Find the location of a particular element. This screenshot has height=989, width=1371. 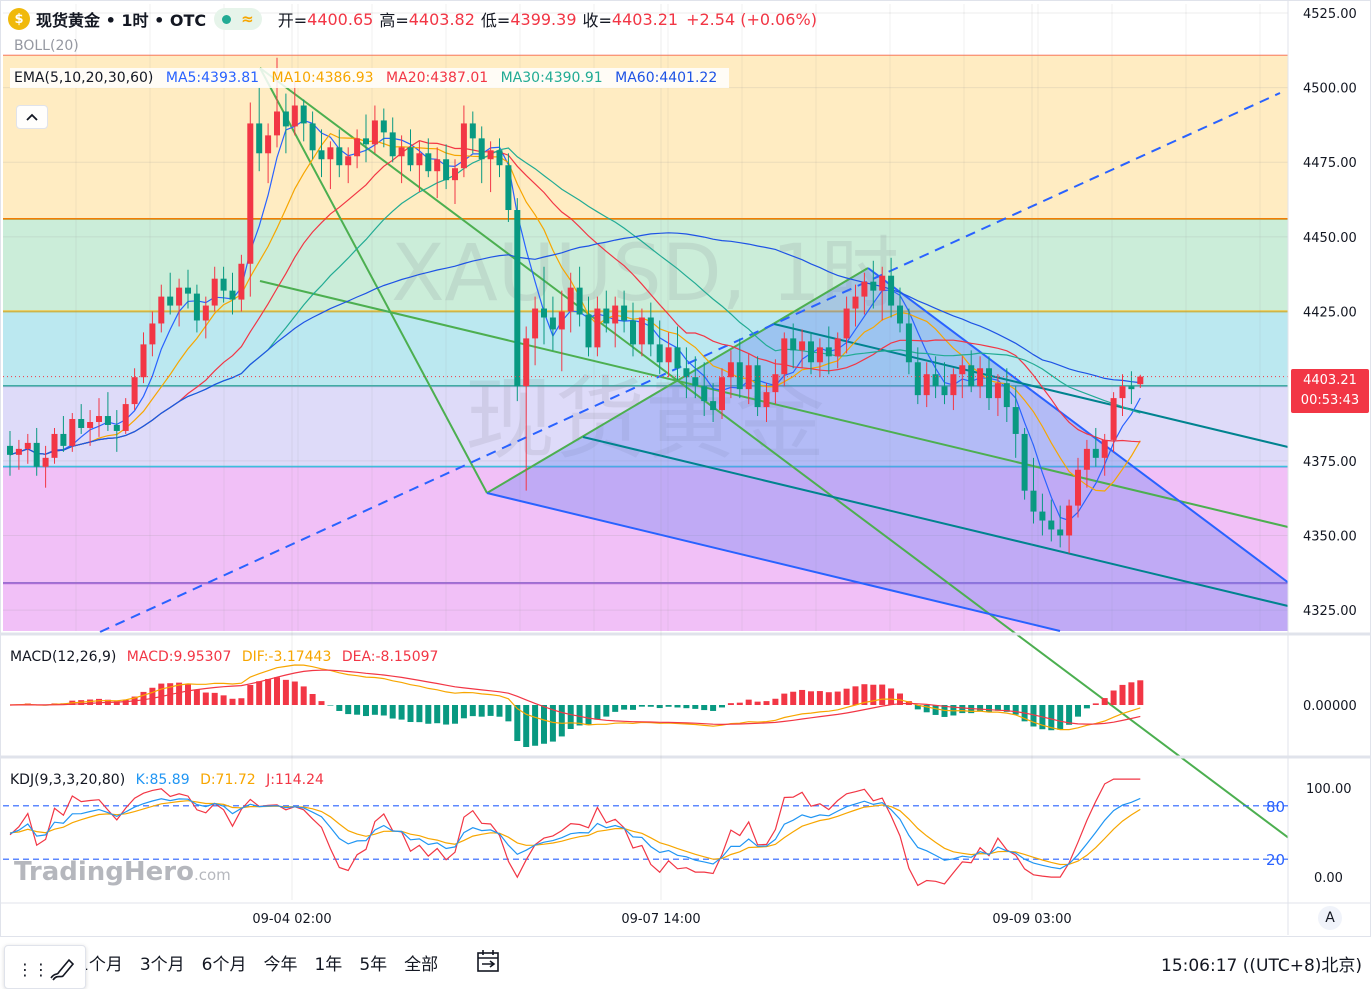

time-tick-label: 09-09 03:00 is located at coordinates (1031, 919).